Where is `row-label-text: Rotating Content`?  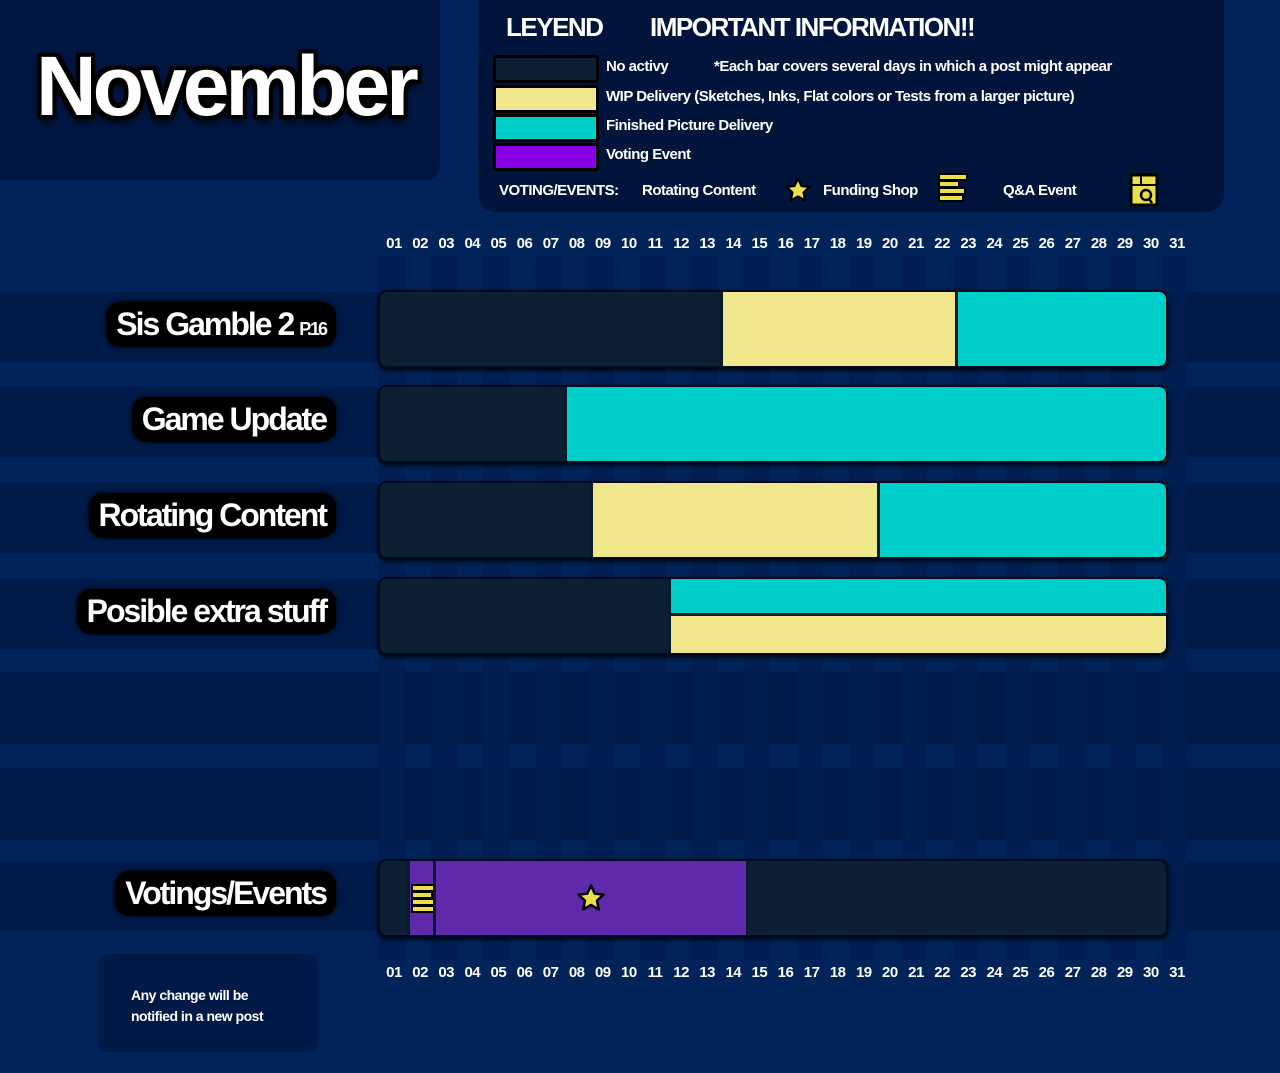
row-label-text: Rotating Content is located at coordinates (213, 515).